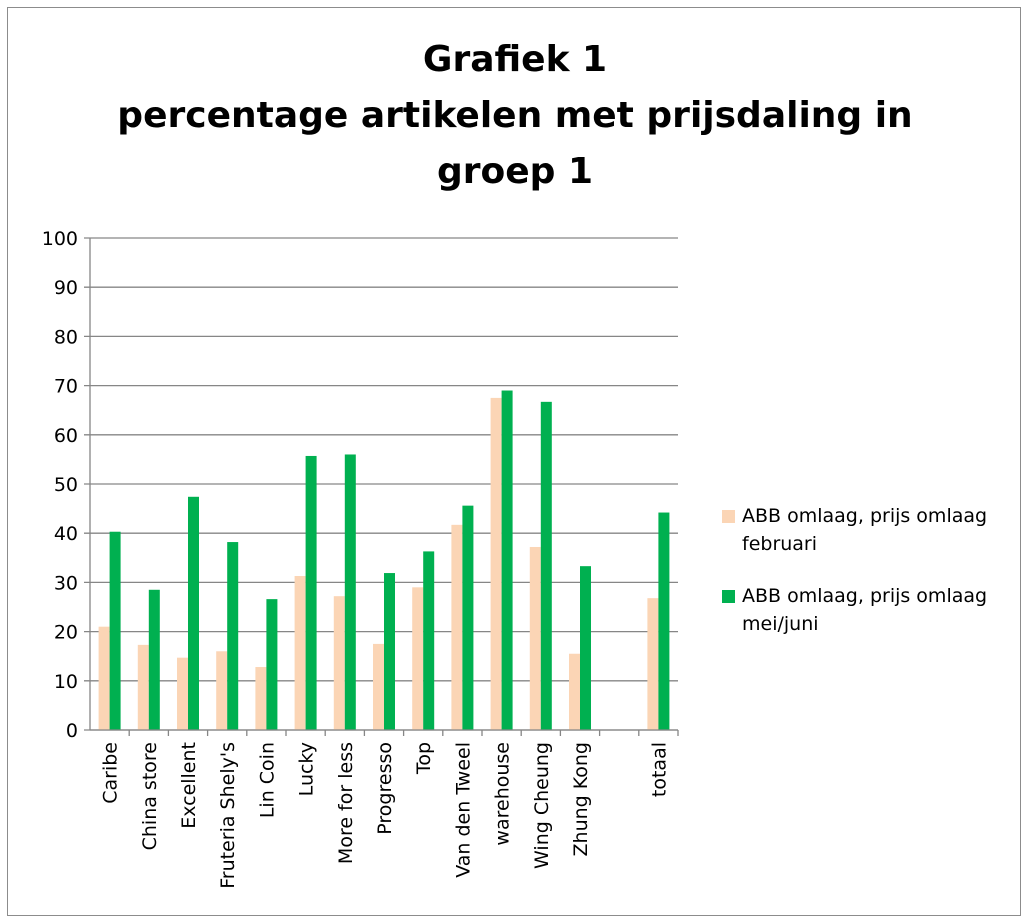 The height and width of the screenshot is (924, 1030). Describe the element at coordinates (463, 810) in the screenshot. I see `x-tick-label: Van den Tweel` at that location.